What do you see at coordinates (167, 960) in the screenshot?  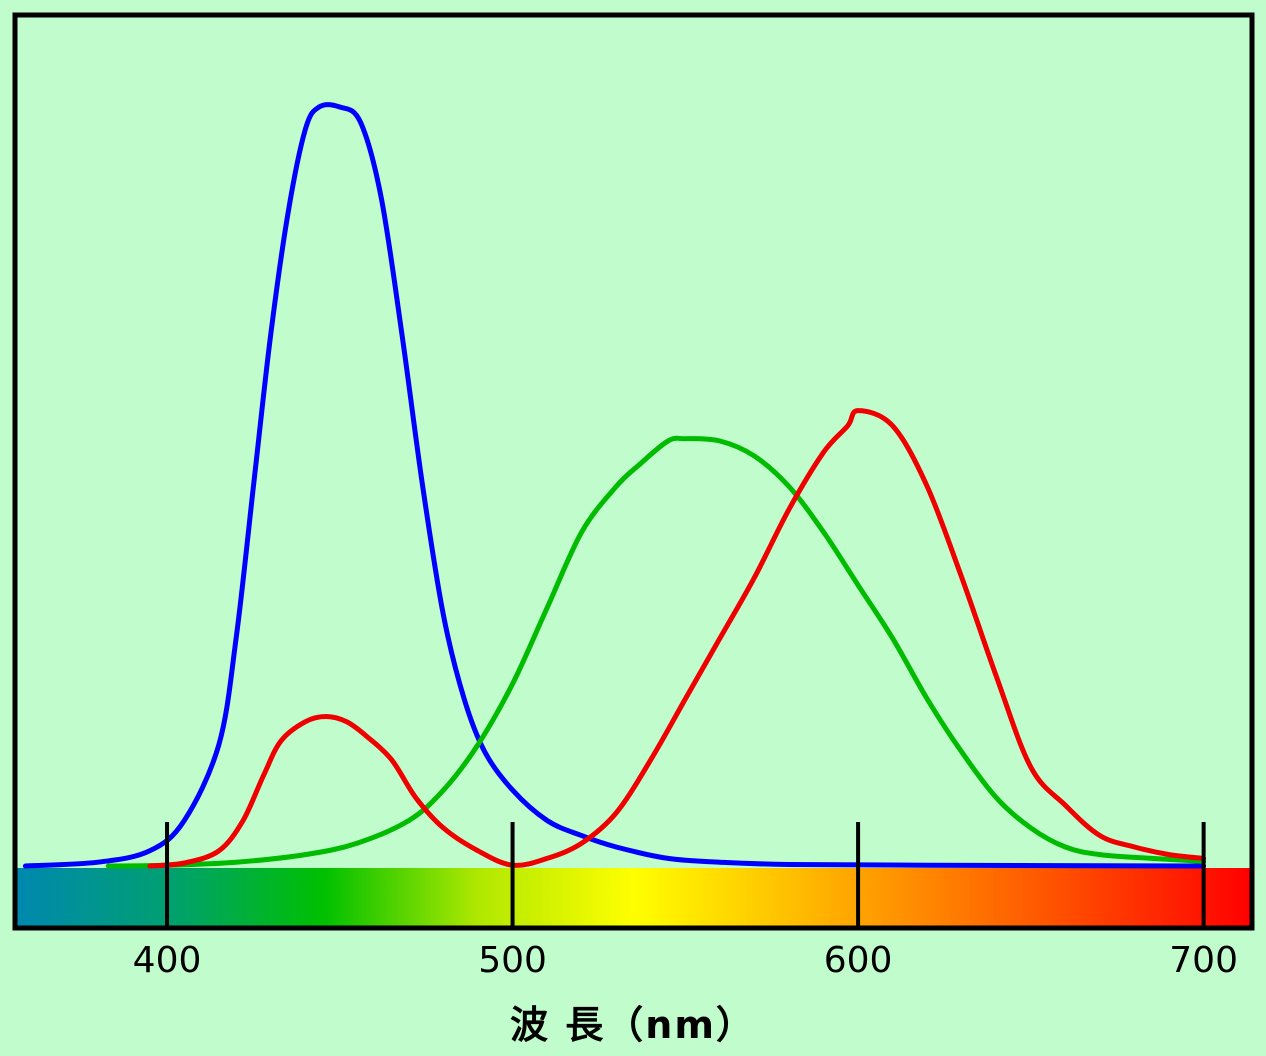 I see `x-tick-label-400: 400` at bounding box center [167, 960].